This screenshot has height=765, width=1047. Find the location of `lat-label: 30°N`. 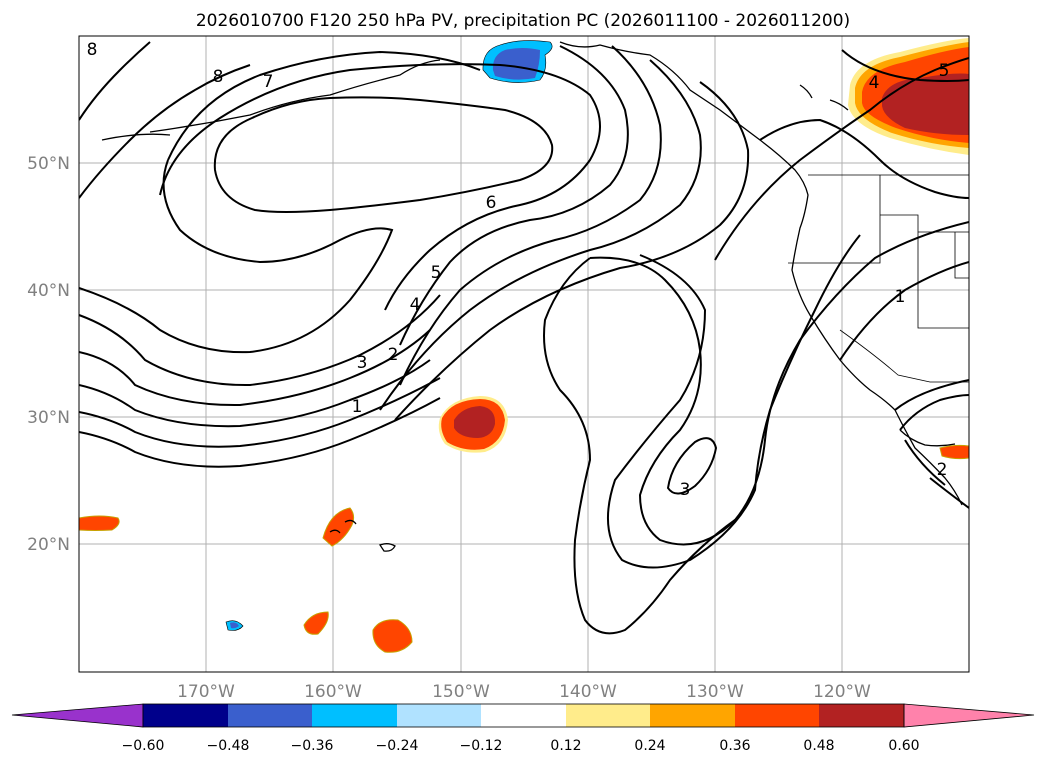

lat-label: 30°N is located at coordinates (48, 418).